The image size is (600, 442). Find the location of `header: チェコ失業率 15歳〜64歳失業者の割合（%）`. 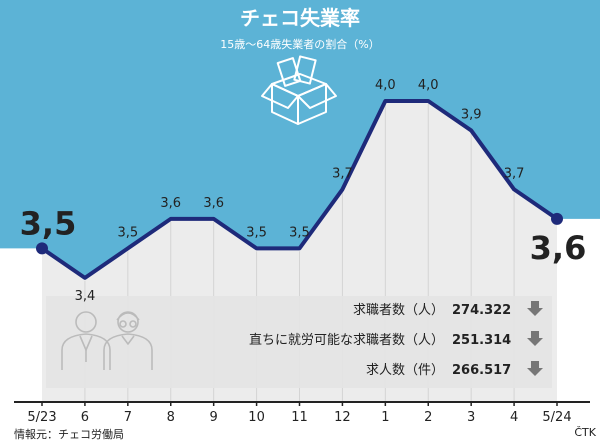

header: チェコ失業率 15歳〜64歳失業者の割合（%） is located at coordinates (299, 28).